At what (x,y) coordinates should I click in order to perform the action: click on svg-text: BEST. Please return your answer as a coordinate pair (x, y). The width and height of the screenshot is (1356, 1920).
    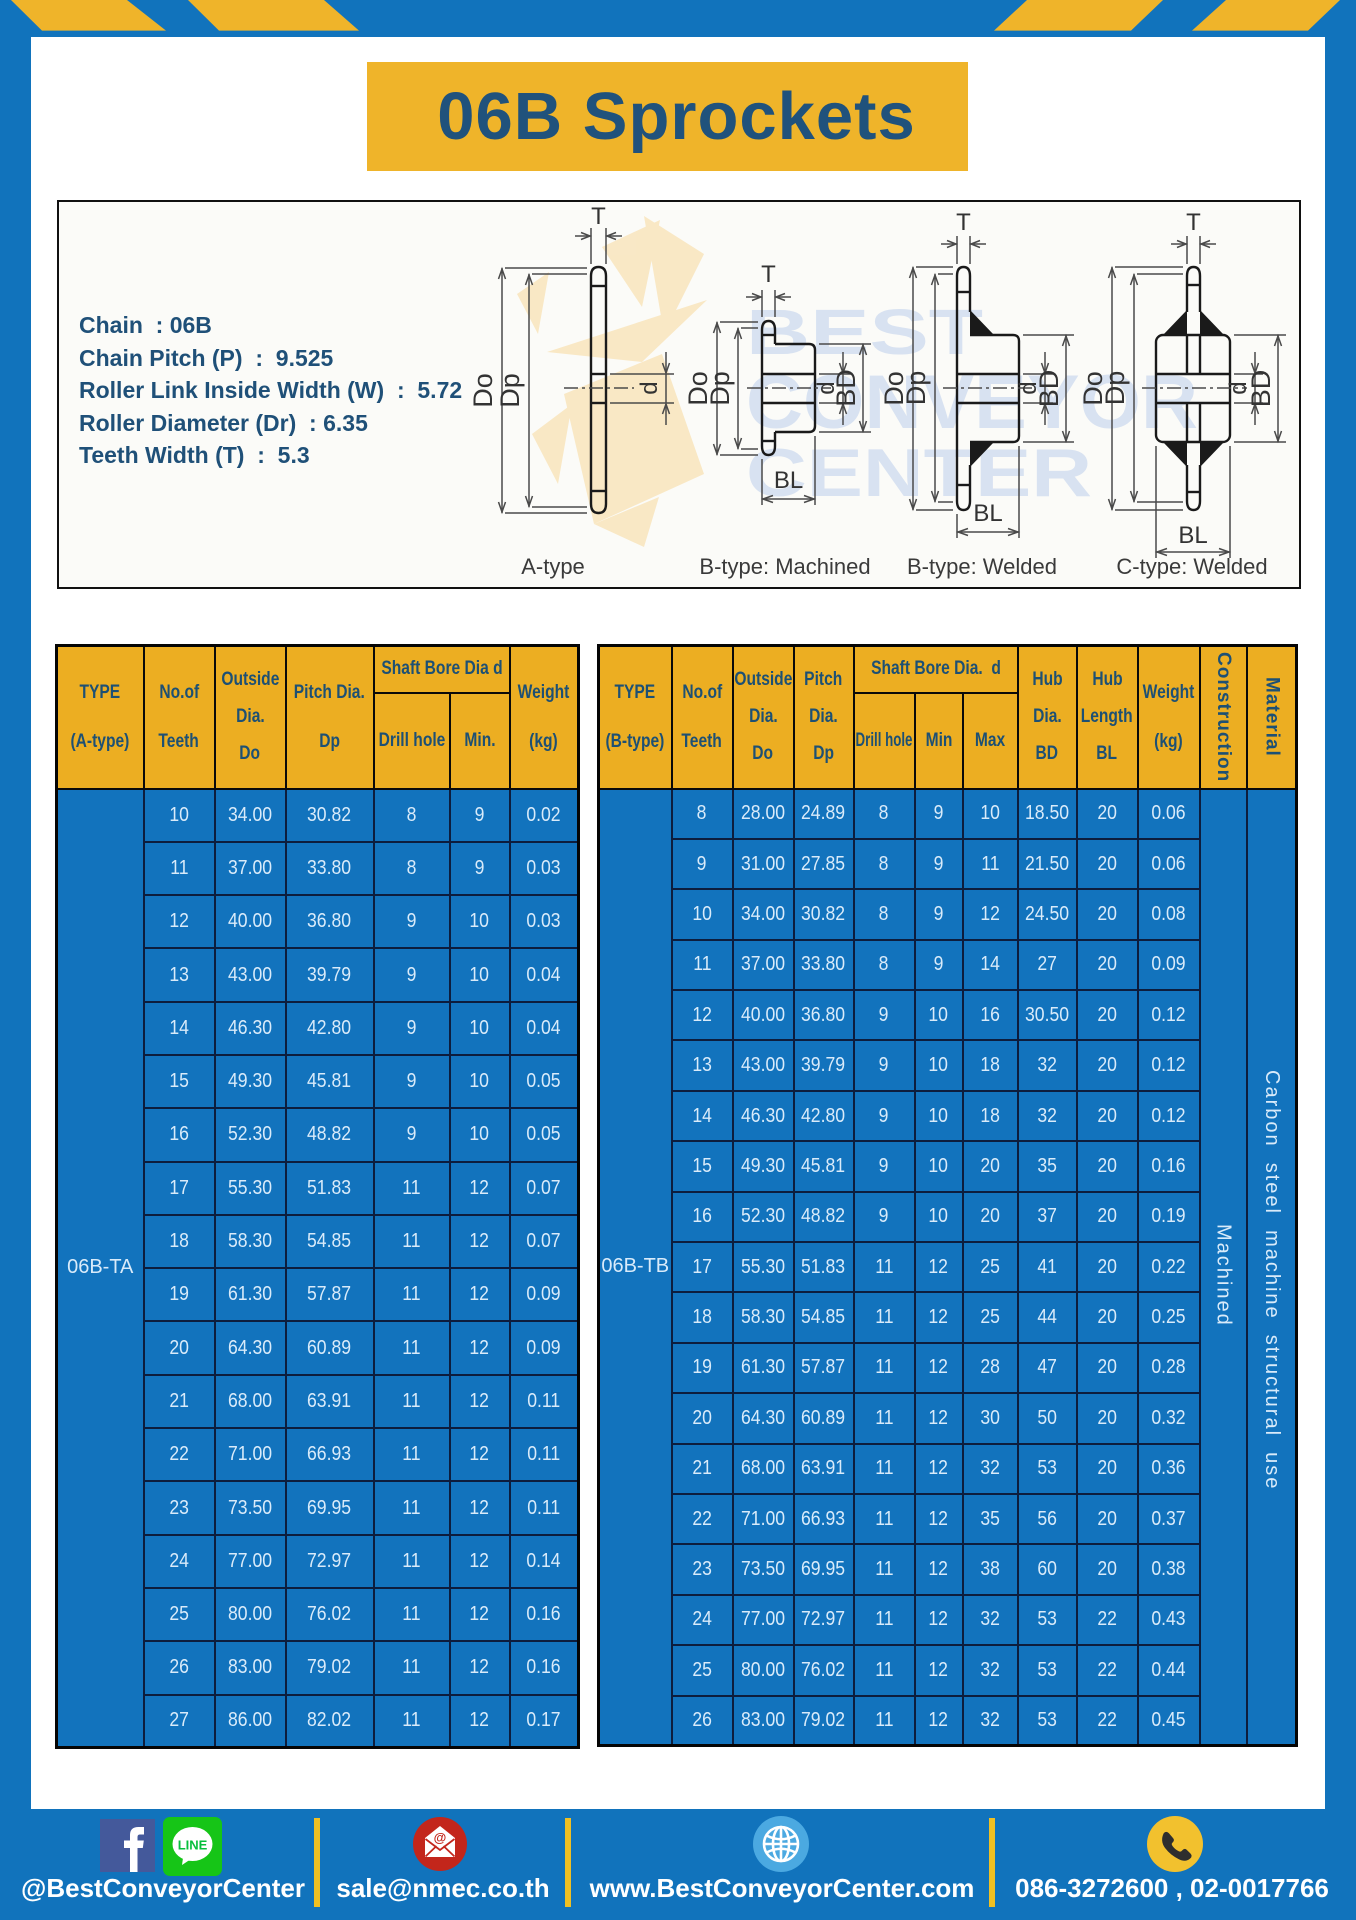
    Looking at the image, I should click on (864, 332).